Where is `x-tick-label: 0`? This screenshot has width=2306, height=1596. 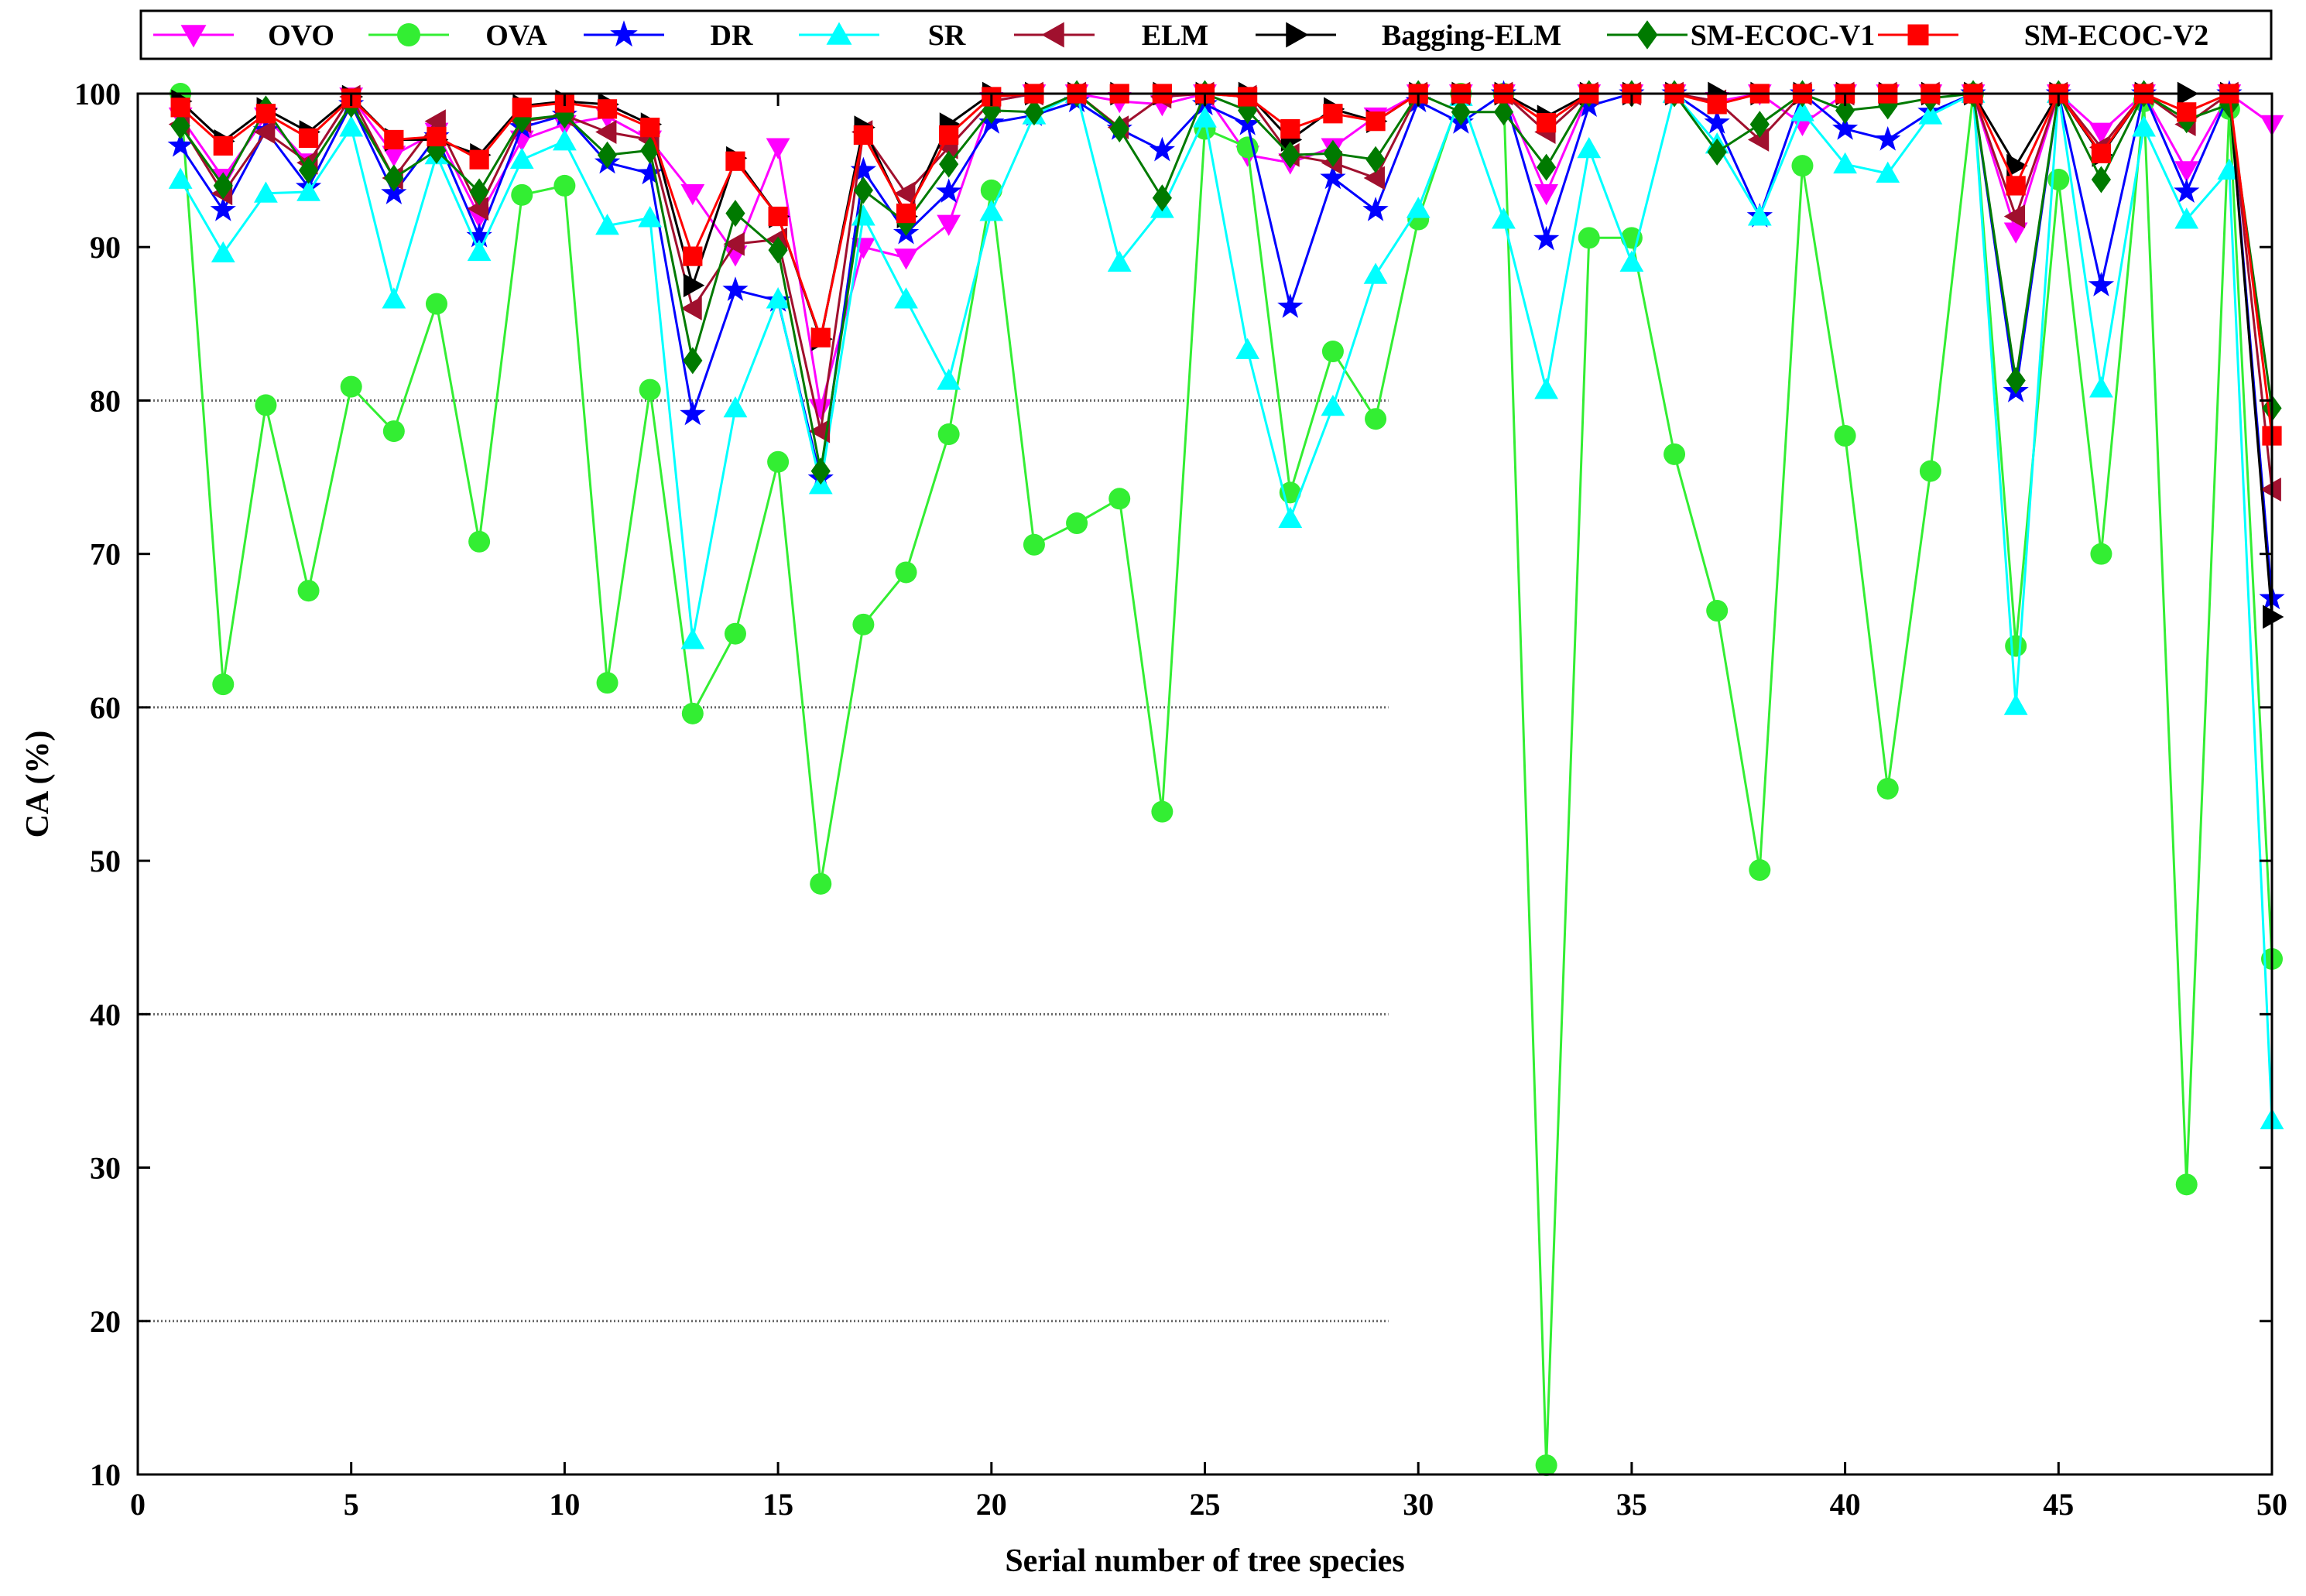 x-tick-label: 0 is located at coordinates (138, 1504).